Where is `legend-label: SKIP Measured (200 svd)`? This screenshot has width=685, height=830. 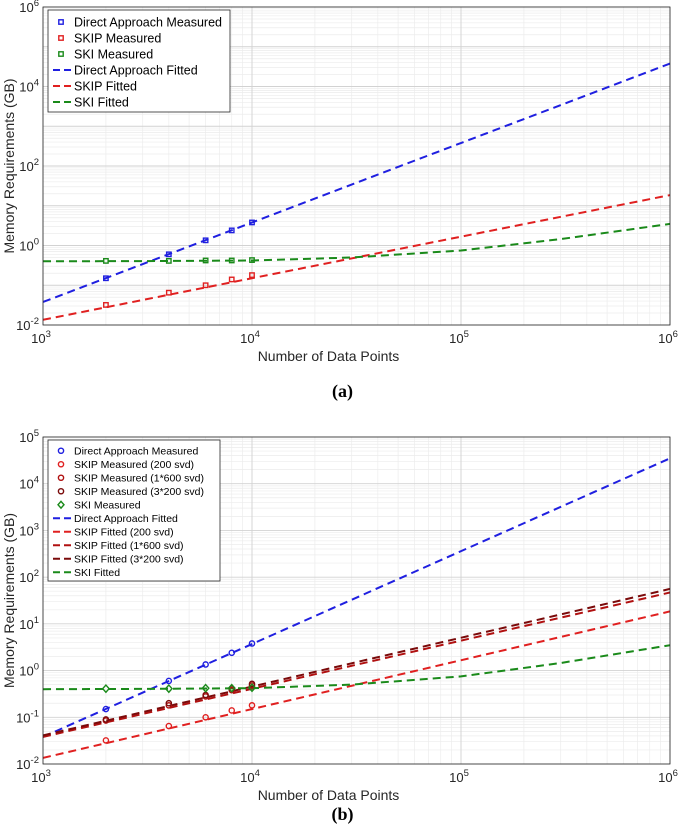
legend-label: SKIP Measured (200 svd) is located at coordinates (134, 465).